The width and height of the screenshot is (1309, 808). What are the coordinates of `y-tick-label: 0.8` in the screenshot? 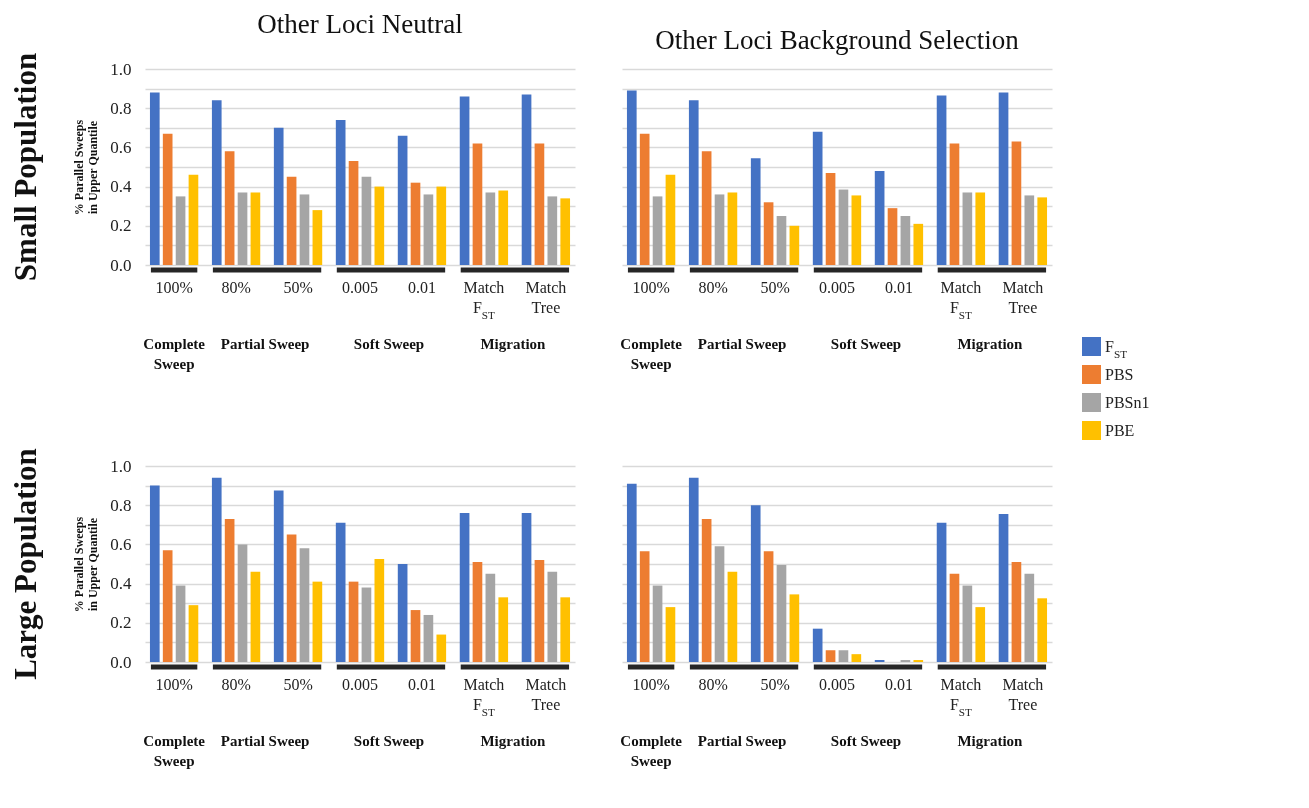 It's located at (121, 108).